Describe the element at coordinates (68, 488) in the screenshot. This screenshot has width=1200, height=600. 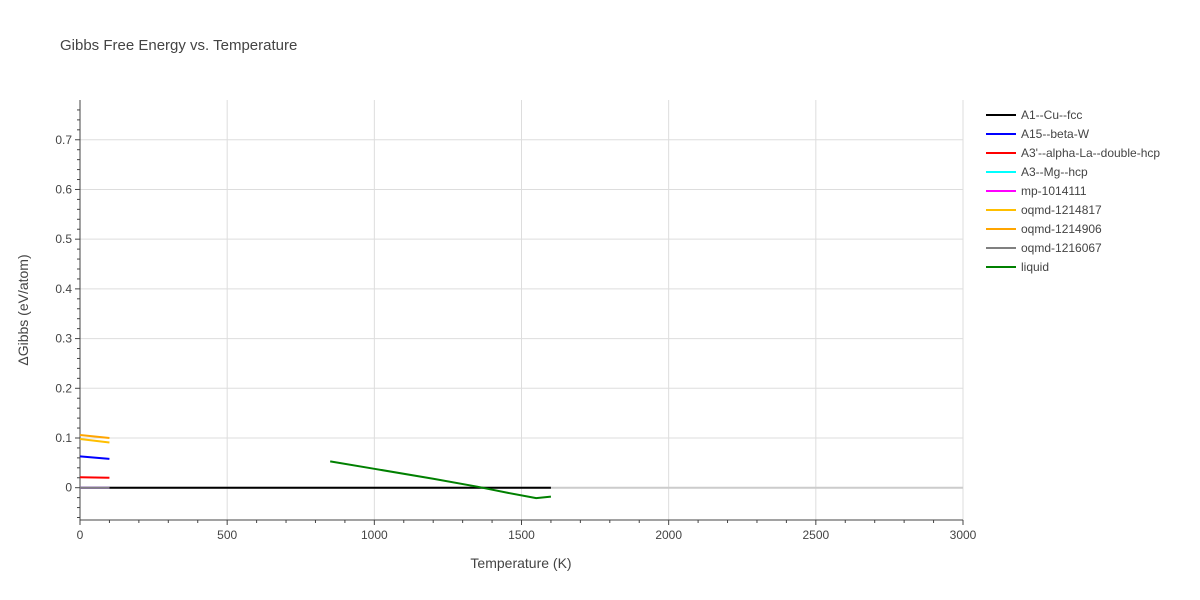
I see `y-tick-label: 0` at that location.